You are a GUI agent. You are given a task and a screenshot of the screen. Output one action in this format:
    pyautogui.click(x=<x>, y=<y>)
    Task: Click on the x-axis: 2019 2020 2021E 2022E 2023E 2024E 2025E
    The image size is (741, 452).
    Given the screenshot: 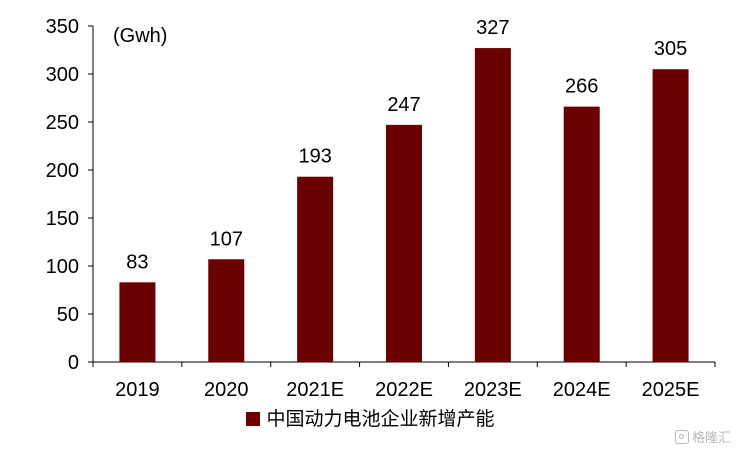 What is the action you would take?
    pyautogui.click(x=404, y=381)
    